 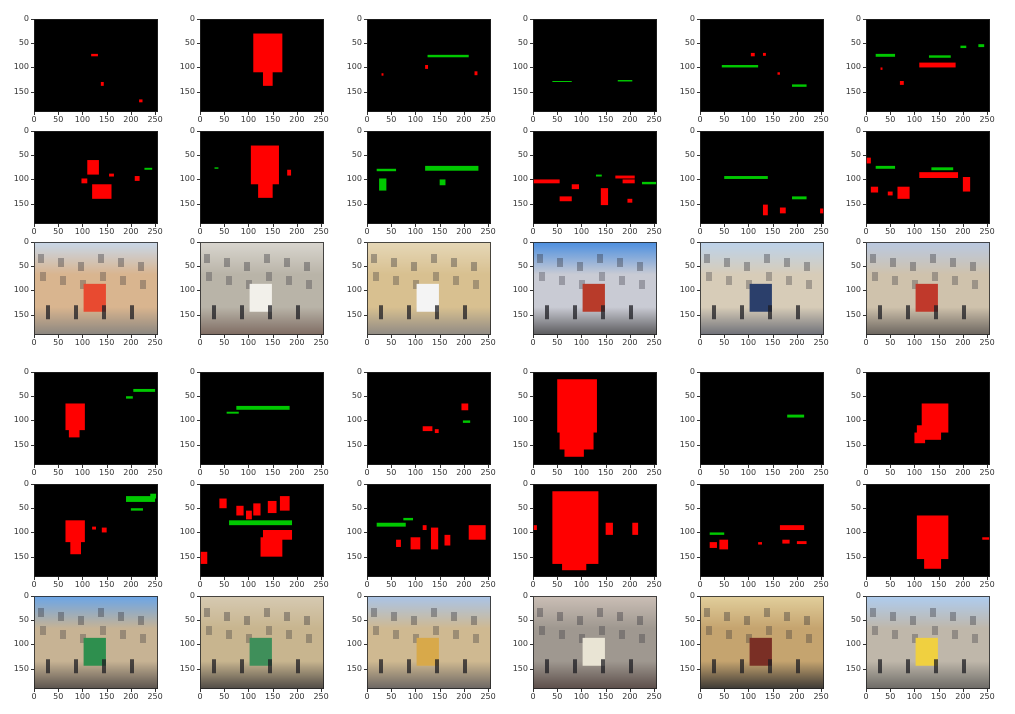 I want to click on mask-panel-r1-c1: 0 50 100 150 0 50 100 150 200 250, so click(x=254, y=181).